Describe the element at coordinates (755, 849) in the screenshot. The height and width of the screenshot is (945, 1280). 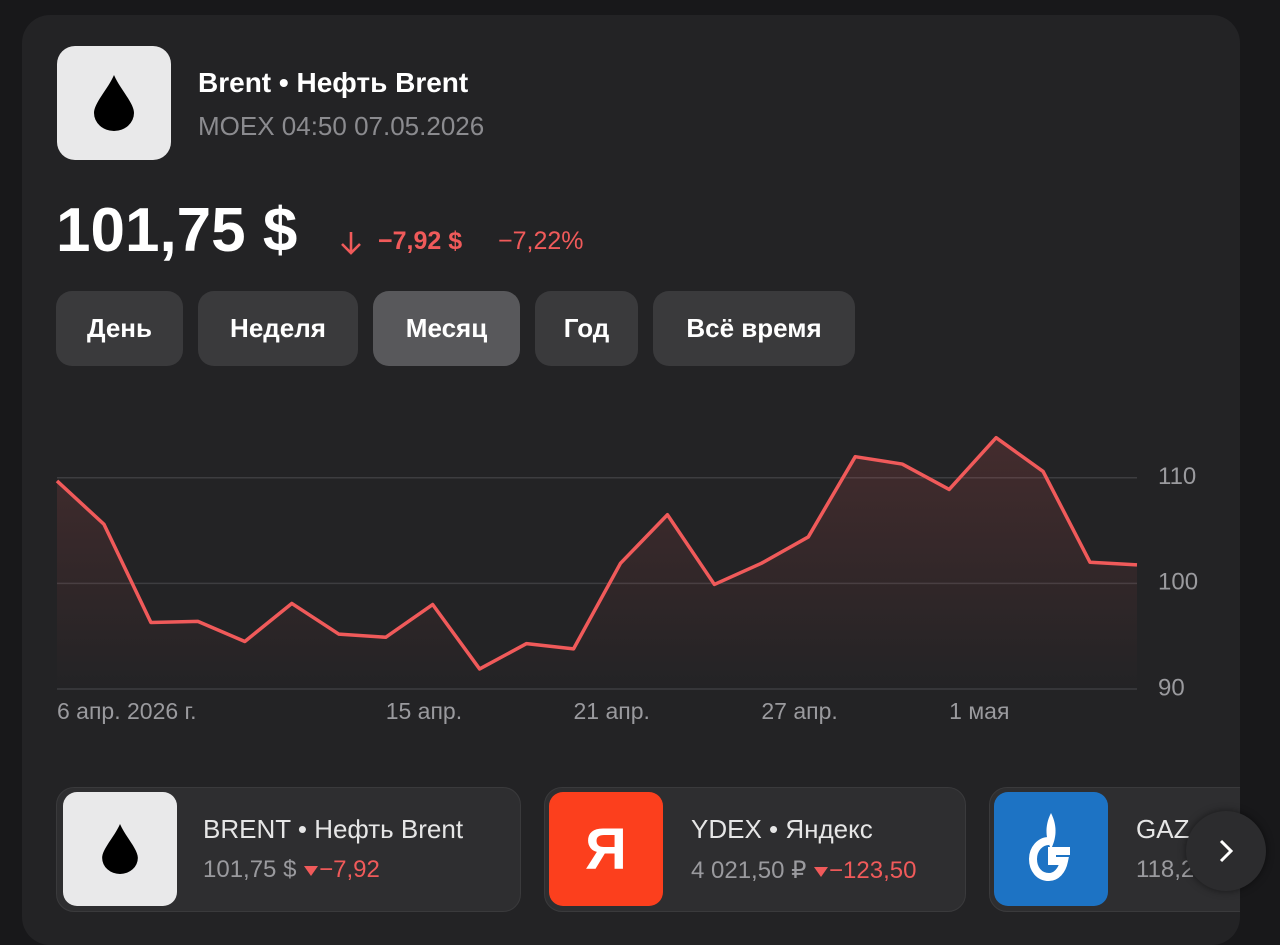
I see `ticker-card: Я YDEX • Яндекс 4 021,50 ₽ −123,50` at that location.